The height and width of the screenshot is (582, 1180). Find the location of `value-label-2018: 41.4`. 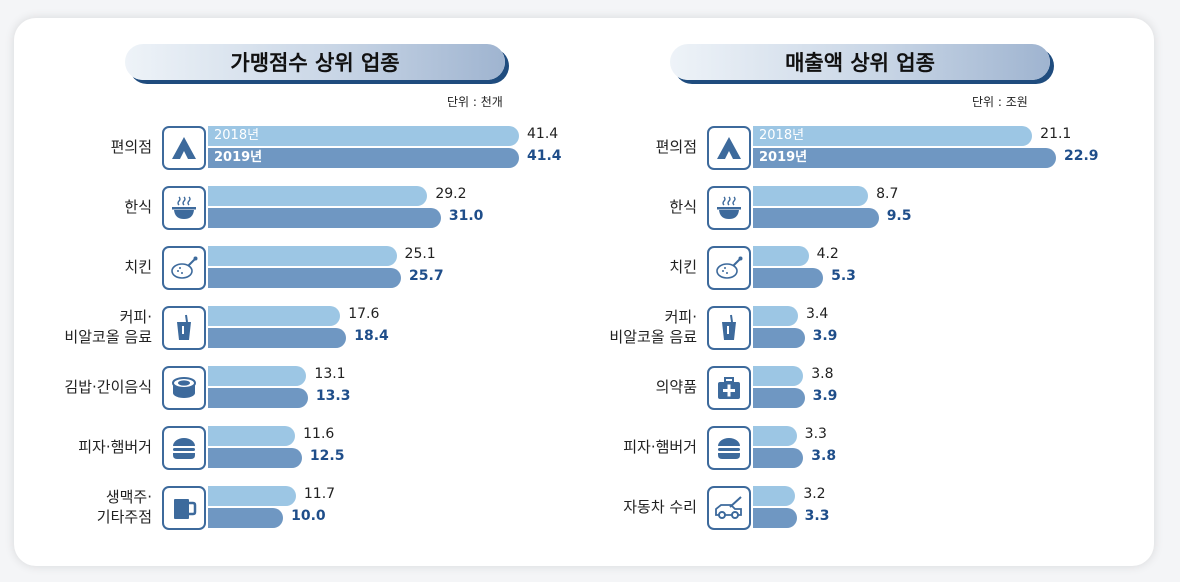

value-label-2018: 41.4 is located at coordinates (543, 134).